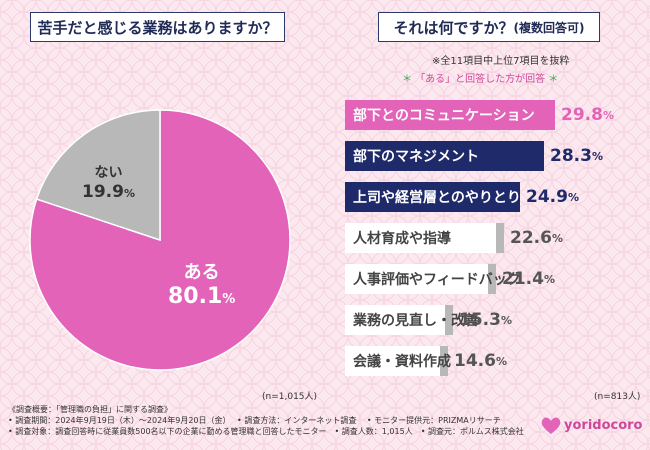 This screenshot has height=450, width=650. I want to click on bar-value-5: 21.4%, so click(528, 279).